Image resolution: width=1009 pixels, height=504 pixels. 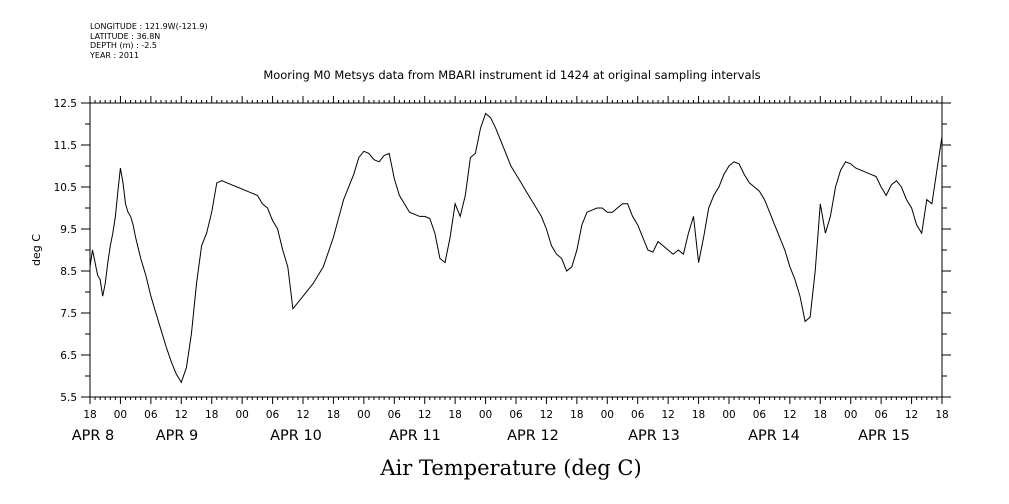 What do you see at coordinates (68, 272) in the screenshot?
I see `y-tick-label: 8.5` at bounding box center [68, 272].